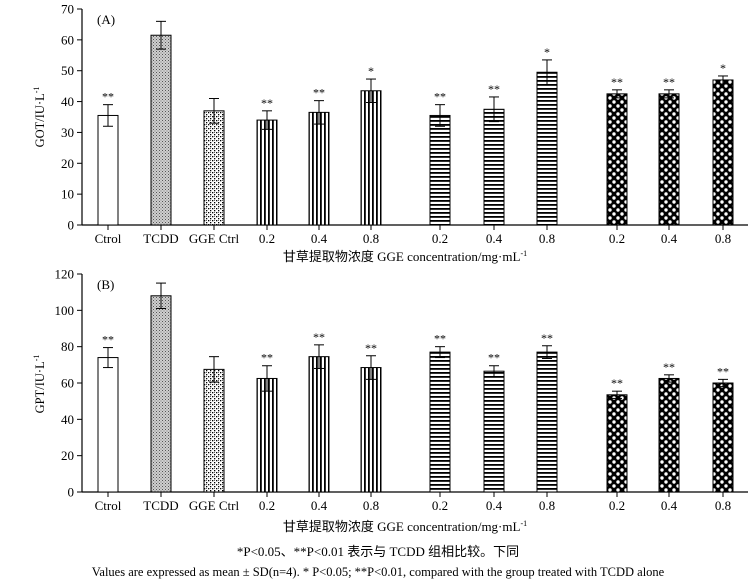 Image resolution: width=756 pixels, height=588 pixels. I want to click on panel-b-label: (B), so click(105, 284).